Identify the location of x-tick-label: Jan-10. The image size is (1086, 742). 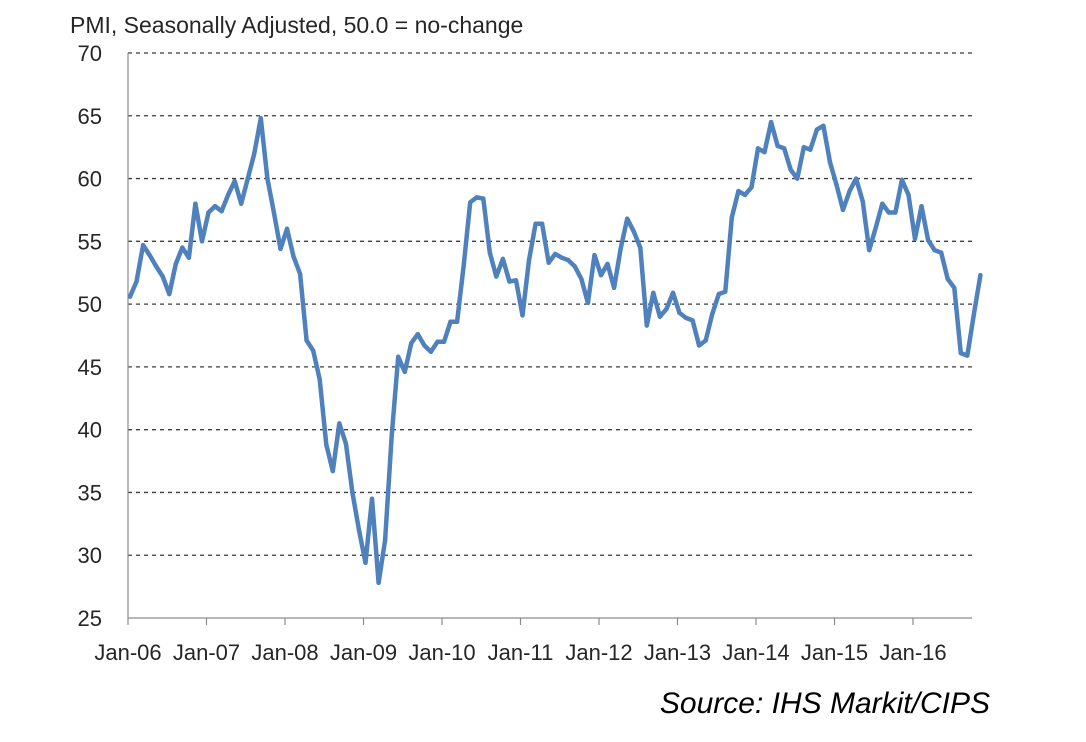
(441, 652).